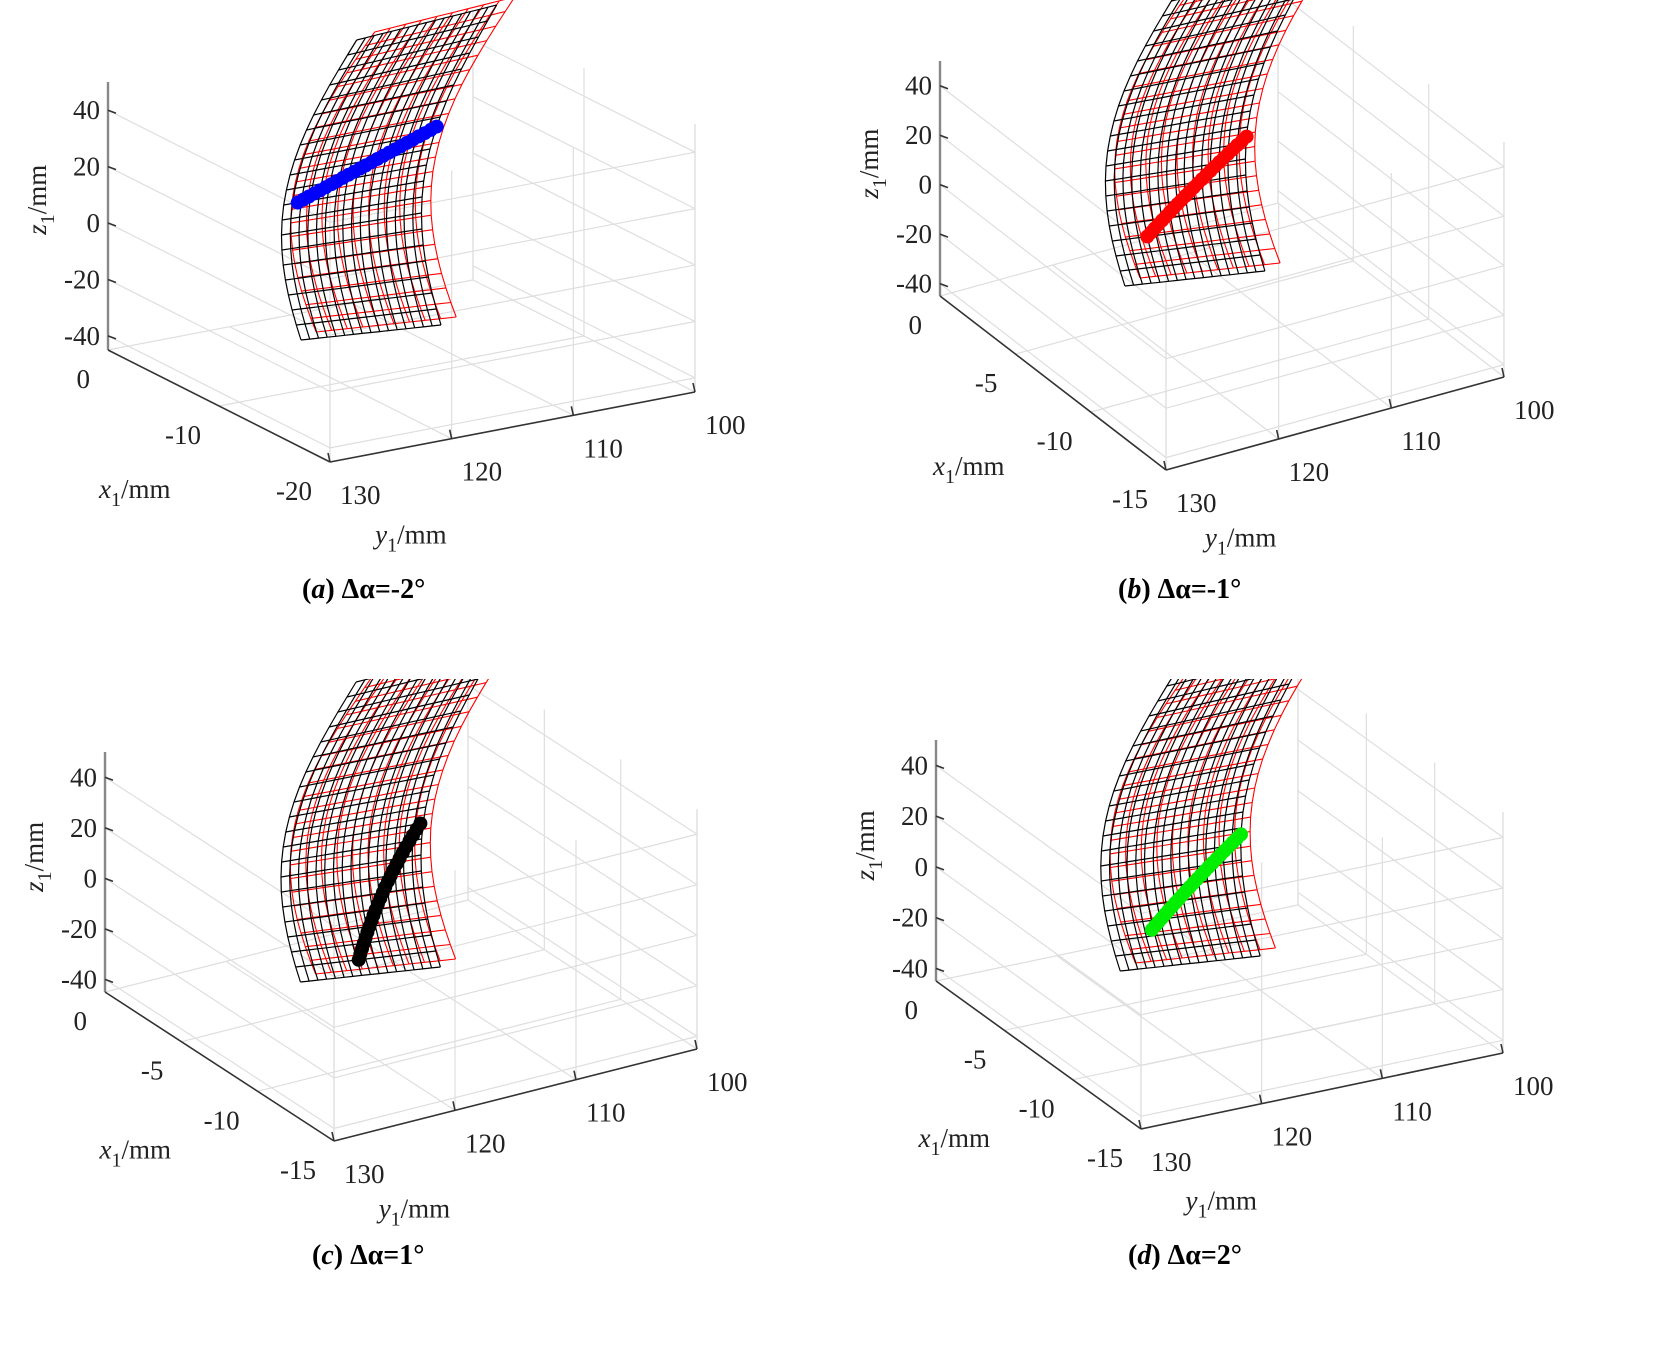  I want to click on x-tick-label: 0, so click(84, 379).